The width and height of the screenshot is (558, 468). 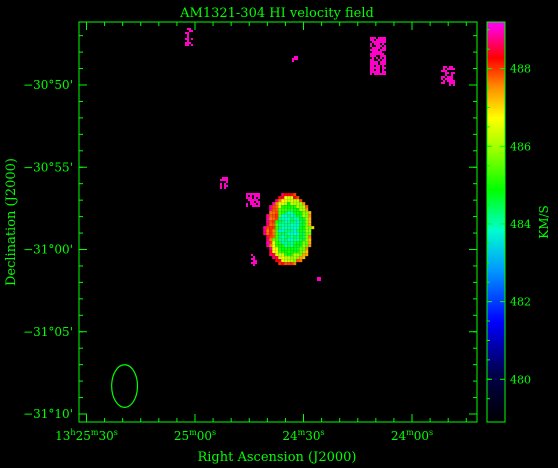 What do you see at coordinates (496, 222) in the screenshot?
I see `colorbar-gradient` at bounding box center [496, 222].